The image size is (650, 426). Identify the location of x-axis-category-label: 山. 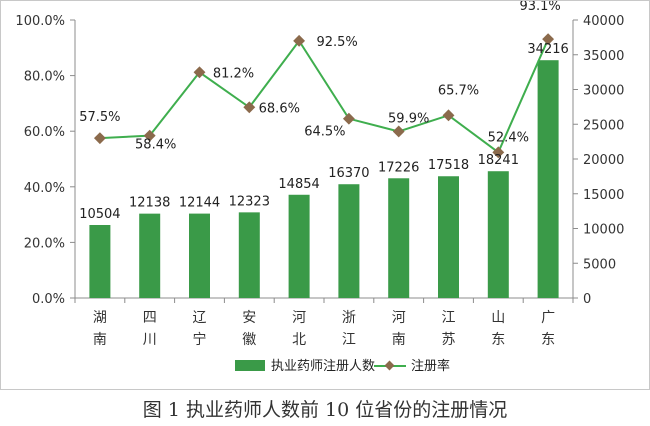
(498, 318).